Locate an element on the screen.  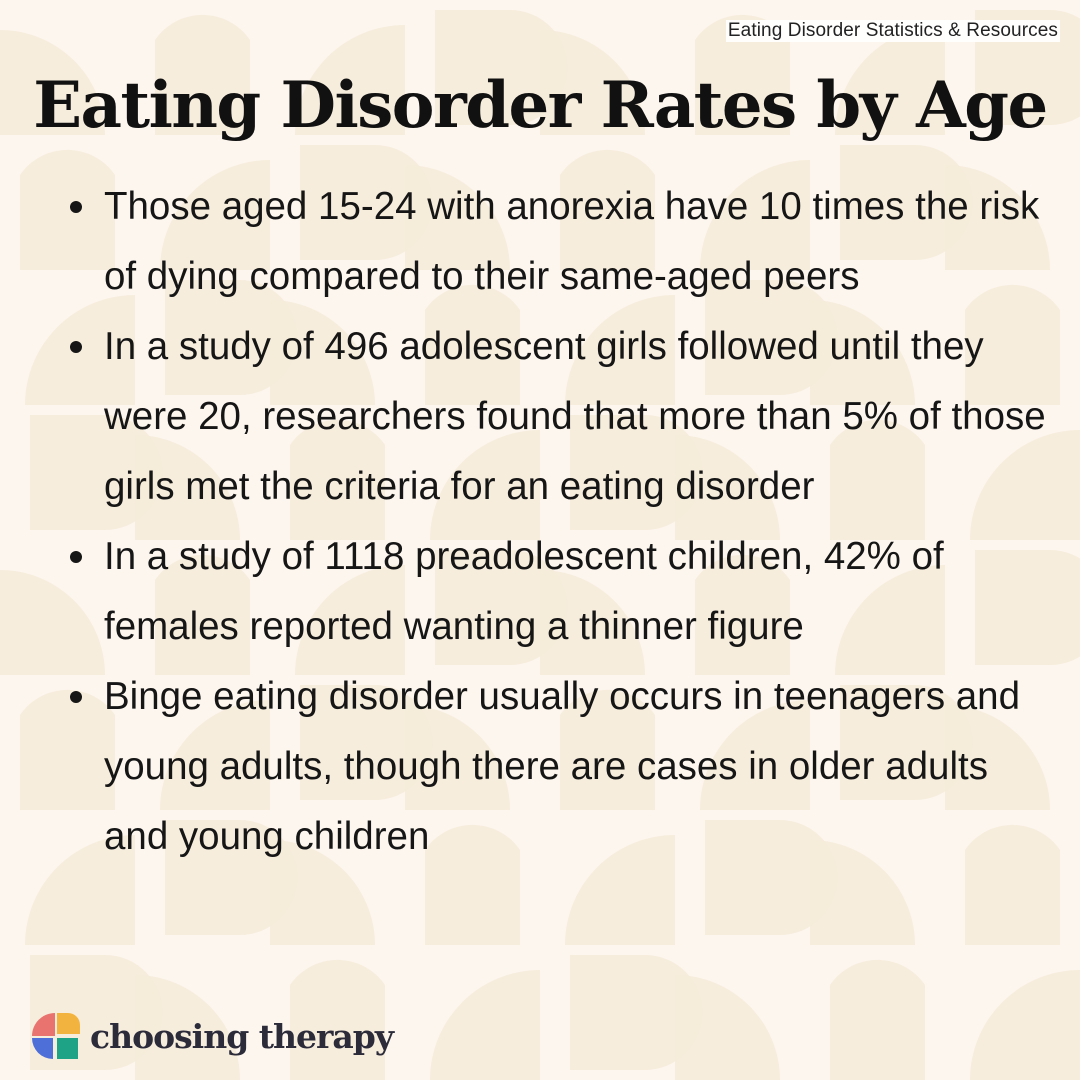
top-label: Eating Disorder Statistics & Resources is located at coordinates (892, 31).